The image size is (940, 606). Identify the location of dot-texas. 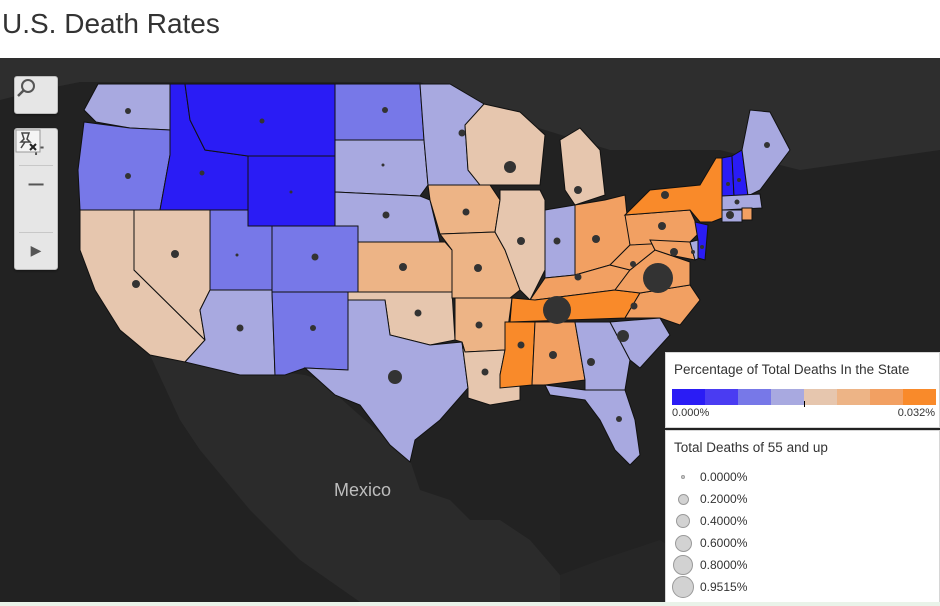
(395, 377).